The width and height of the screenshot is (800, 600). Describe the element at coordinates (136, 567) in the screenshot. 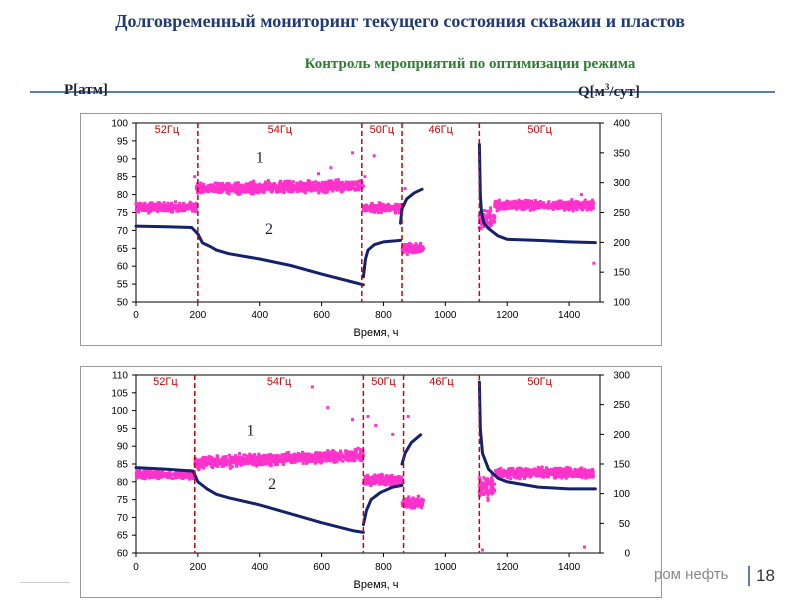

I see `x-tick-label: 0` at that location.